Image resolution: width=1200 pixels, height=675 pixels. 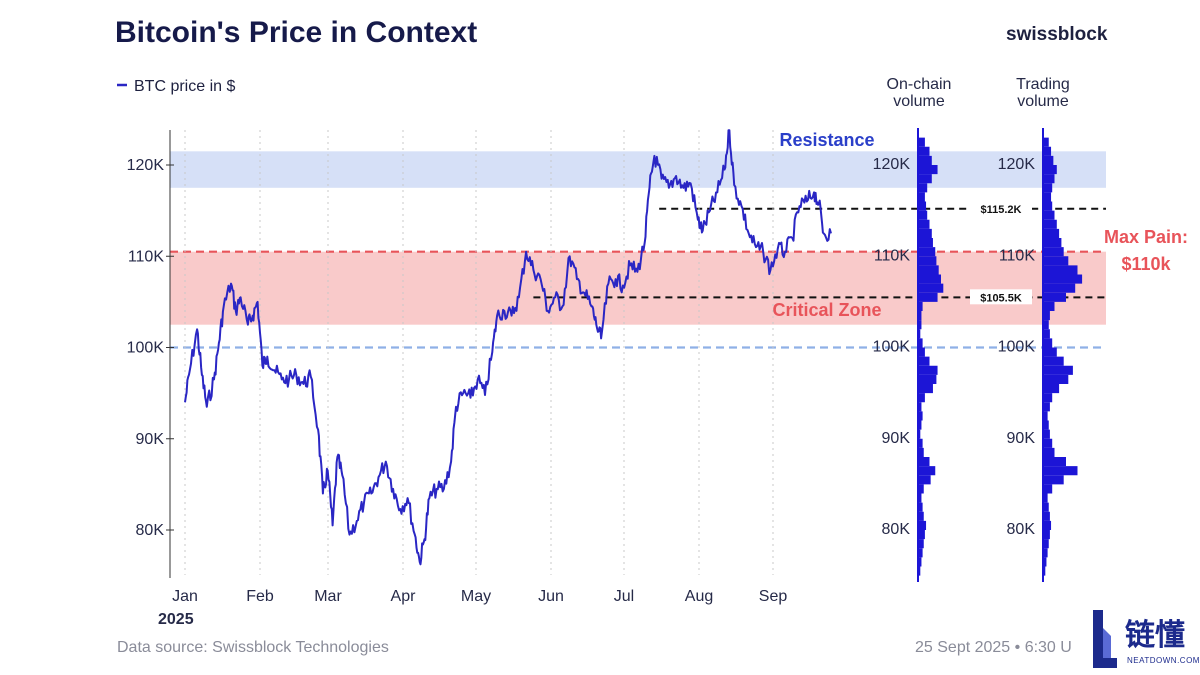 I want to click on y-tick-label: 90K, so click(x=150, y=439).